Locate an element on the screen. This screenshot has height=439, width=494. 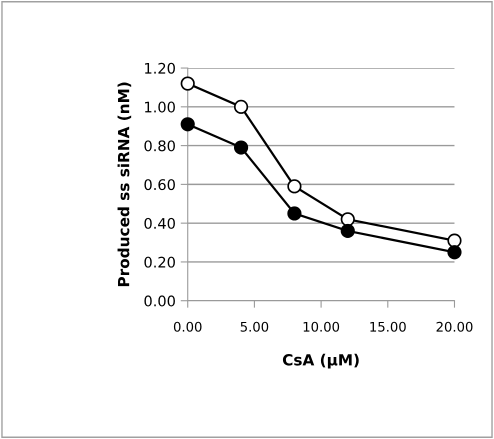
x-tick-label: 20.00 is located at coordinates (454, 327).